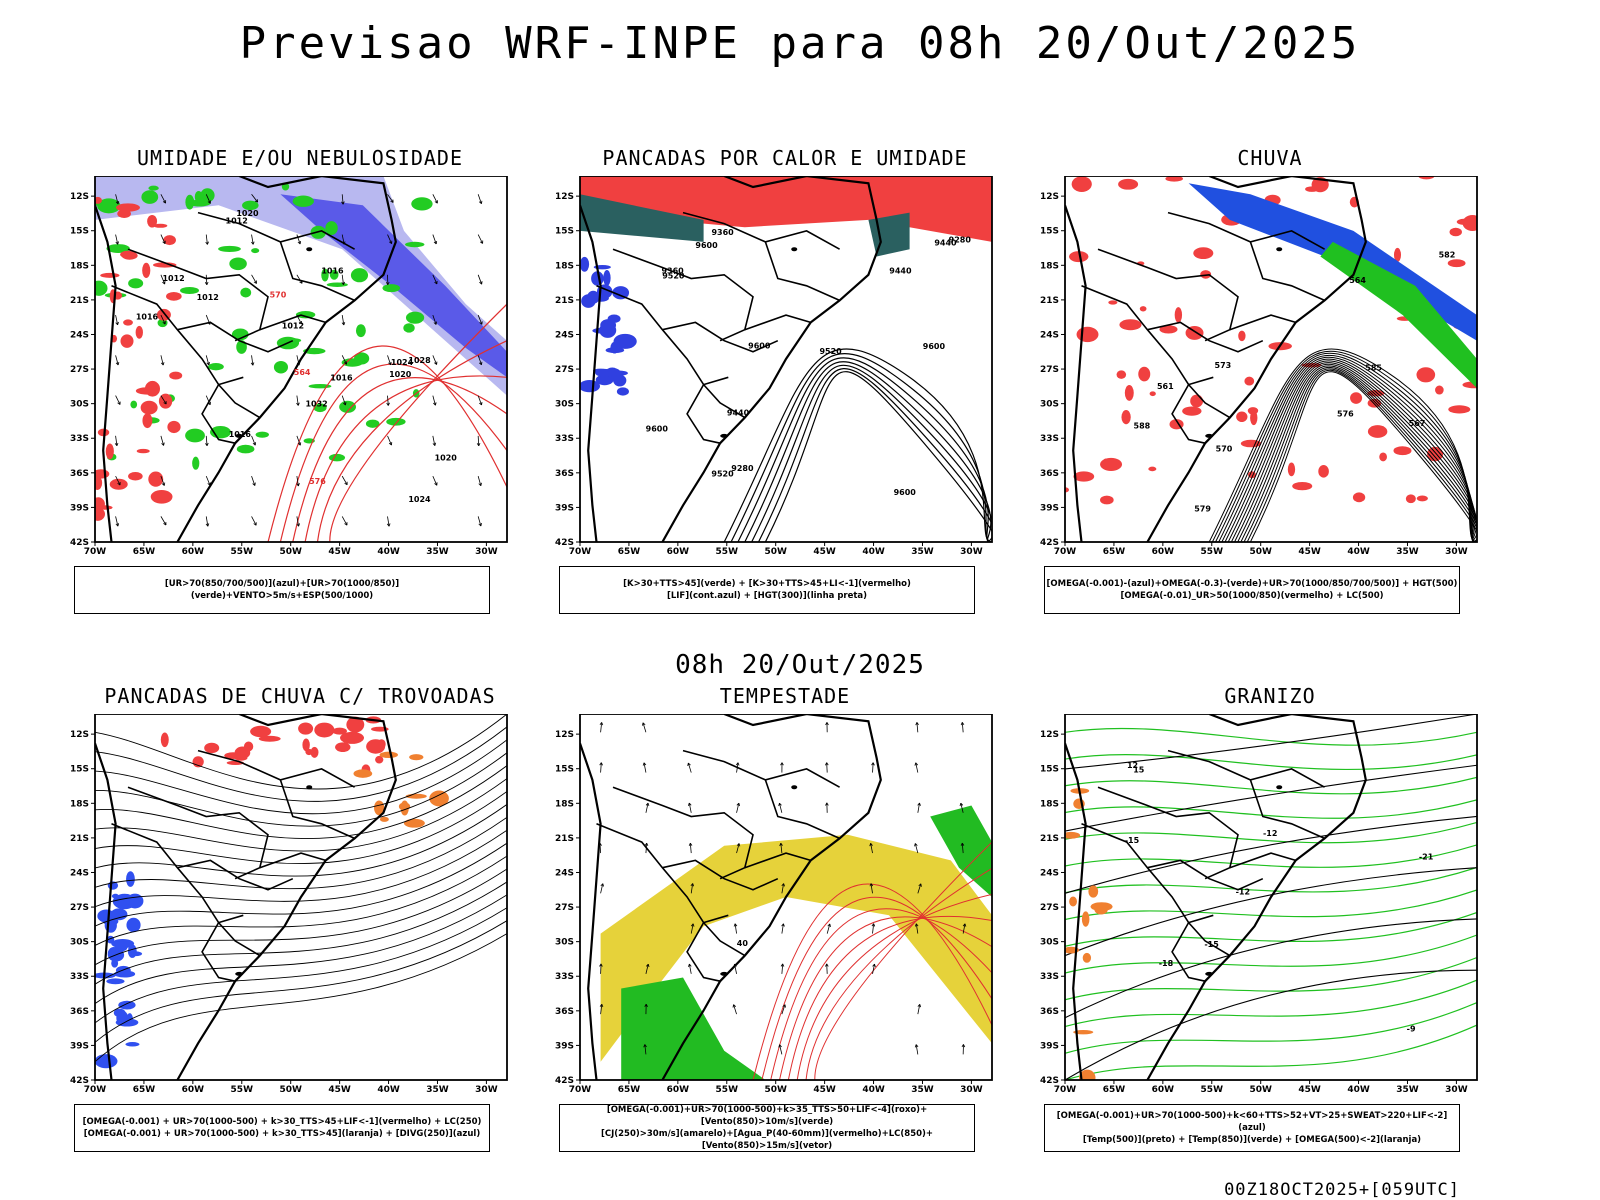  I want to click on contour-label: 1016, so click(332, 271).